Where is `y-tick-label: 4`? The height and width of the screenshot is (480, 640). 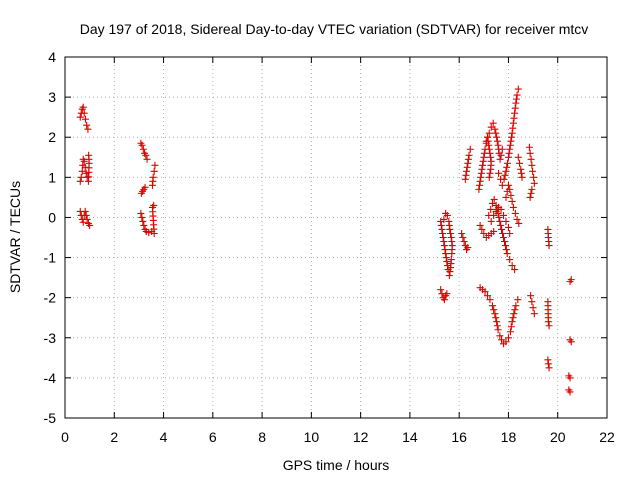 y-tick-label: 4 is located at coordinates (52, 57).